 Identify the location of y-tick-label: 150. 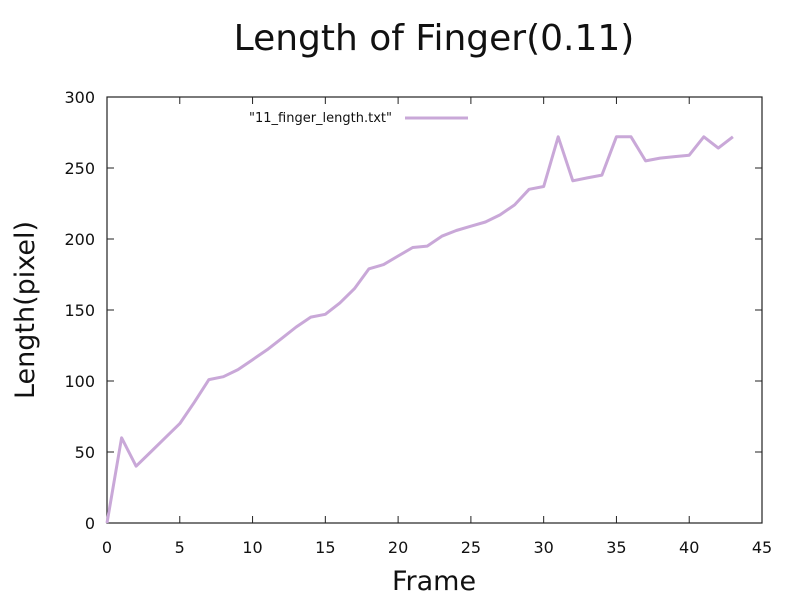
(79, 310).